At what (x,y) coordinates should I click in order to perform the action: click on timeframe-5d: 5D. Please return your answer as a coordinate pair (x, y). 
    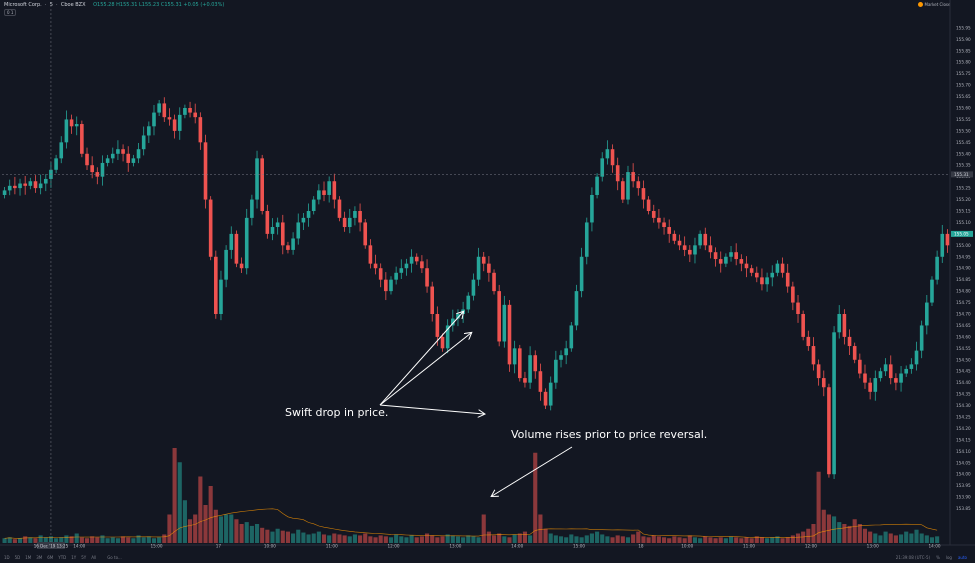
    Looking at the image, I should click on (17, 557).